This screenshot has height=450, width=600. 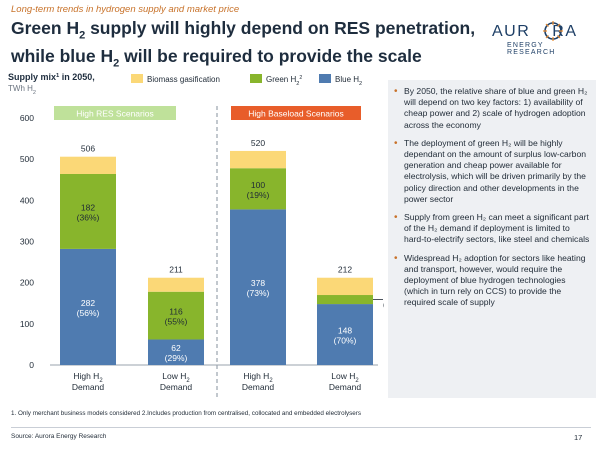 I want to click on total-label: 212, so click(x=345, y=270).